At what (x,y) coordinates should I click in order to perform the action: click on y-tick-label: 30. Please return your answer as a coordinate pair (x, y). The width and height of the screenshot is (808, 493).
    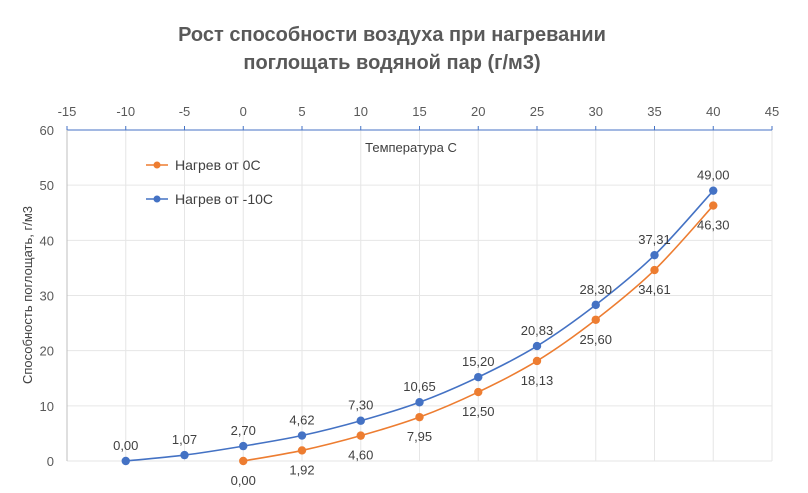
    Looking at the image, I should click on (47, 296).